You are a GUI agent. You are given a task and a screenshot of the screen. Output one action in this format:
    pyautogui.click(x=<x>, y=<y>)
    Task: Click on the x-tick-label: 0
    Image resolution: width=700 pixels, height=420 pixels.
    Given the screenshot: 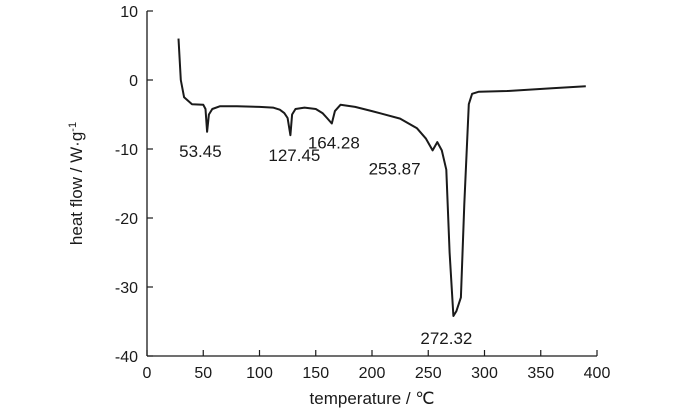 What is the action you would take?
    pyautogui.click(x=147, y=373)
    